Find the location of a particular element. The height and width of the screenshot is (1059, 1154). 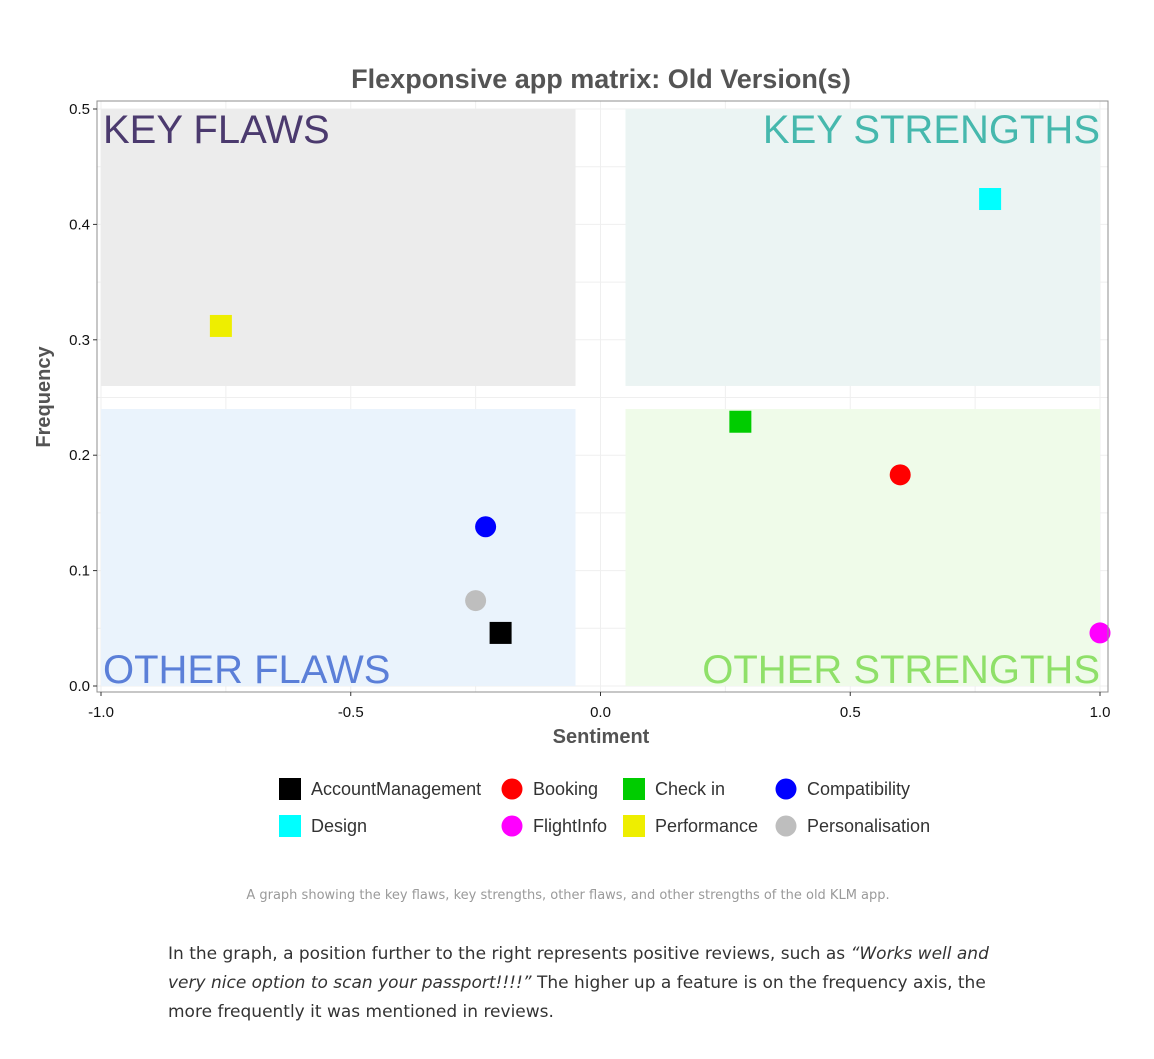

chart-title: Flexponsive app matrix: Old Version(s) is located at coordinates (601, 79).